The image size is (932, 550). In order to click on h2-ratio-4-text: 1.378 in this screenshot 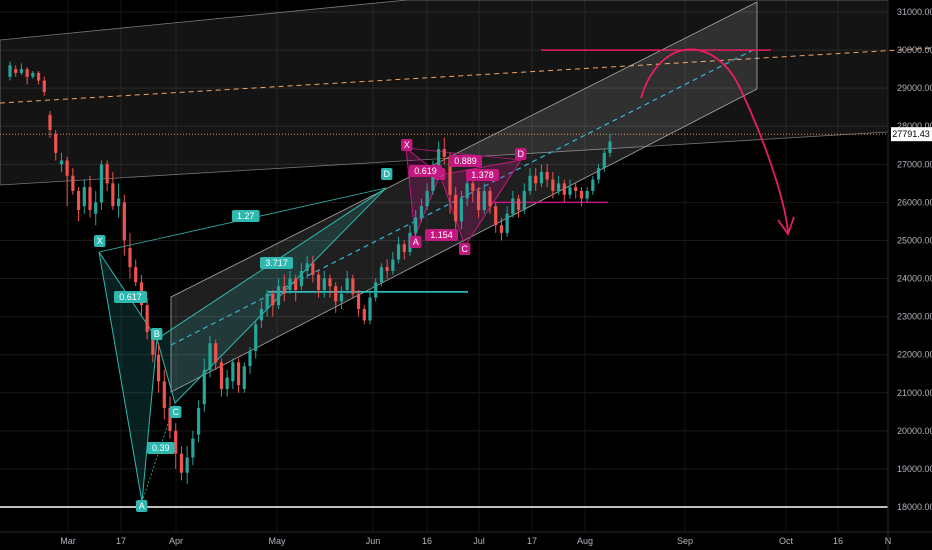, I will do `click(482, 175)`.